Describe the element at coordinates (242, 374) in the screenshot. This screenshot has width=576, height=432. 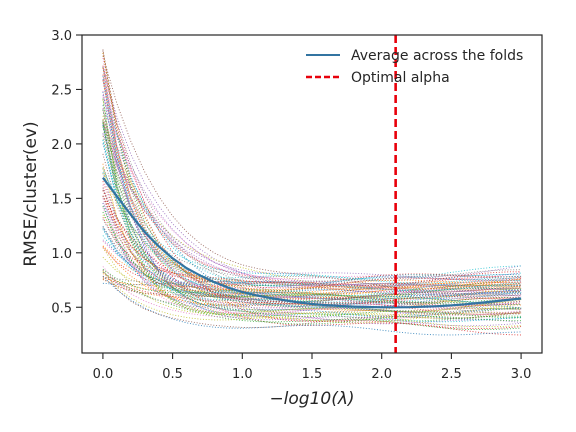
I see `x-tick-label: 1.0` at that location.